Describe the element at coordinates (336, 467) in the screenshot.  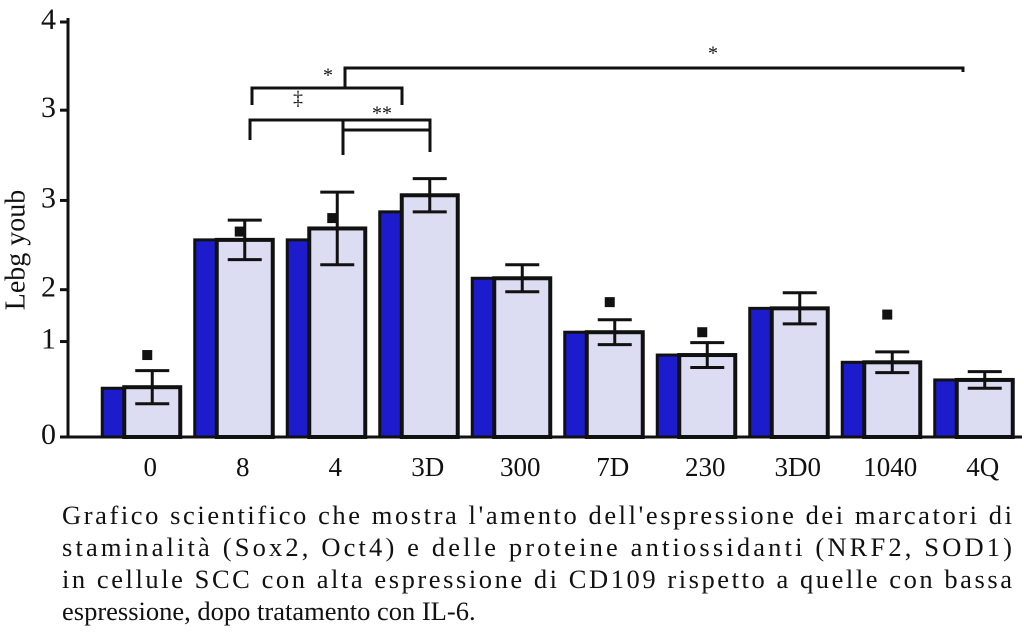
I see `x-tick-label: 4` at that location.